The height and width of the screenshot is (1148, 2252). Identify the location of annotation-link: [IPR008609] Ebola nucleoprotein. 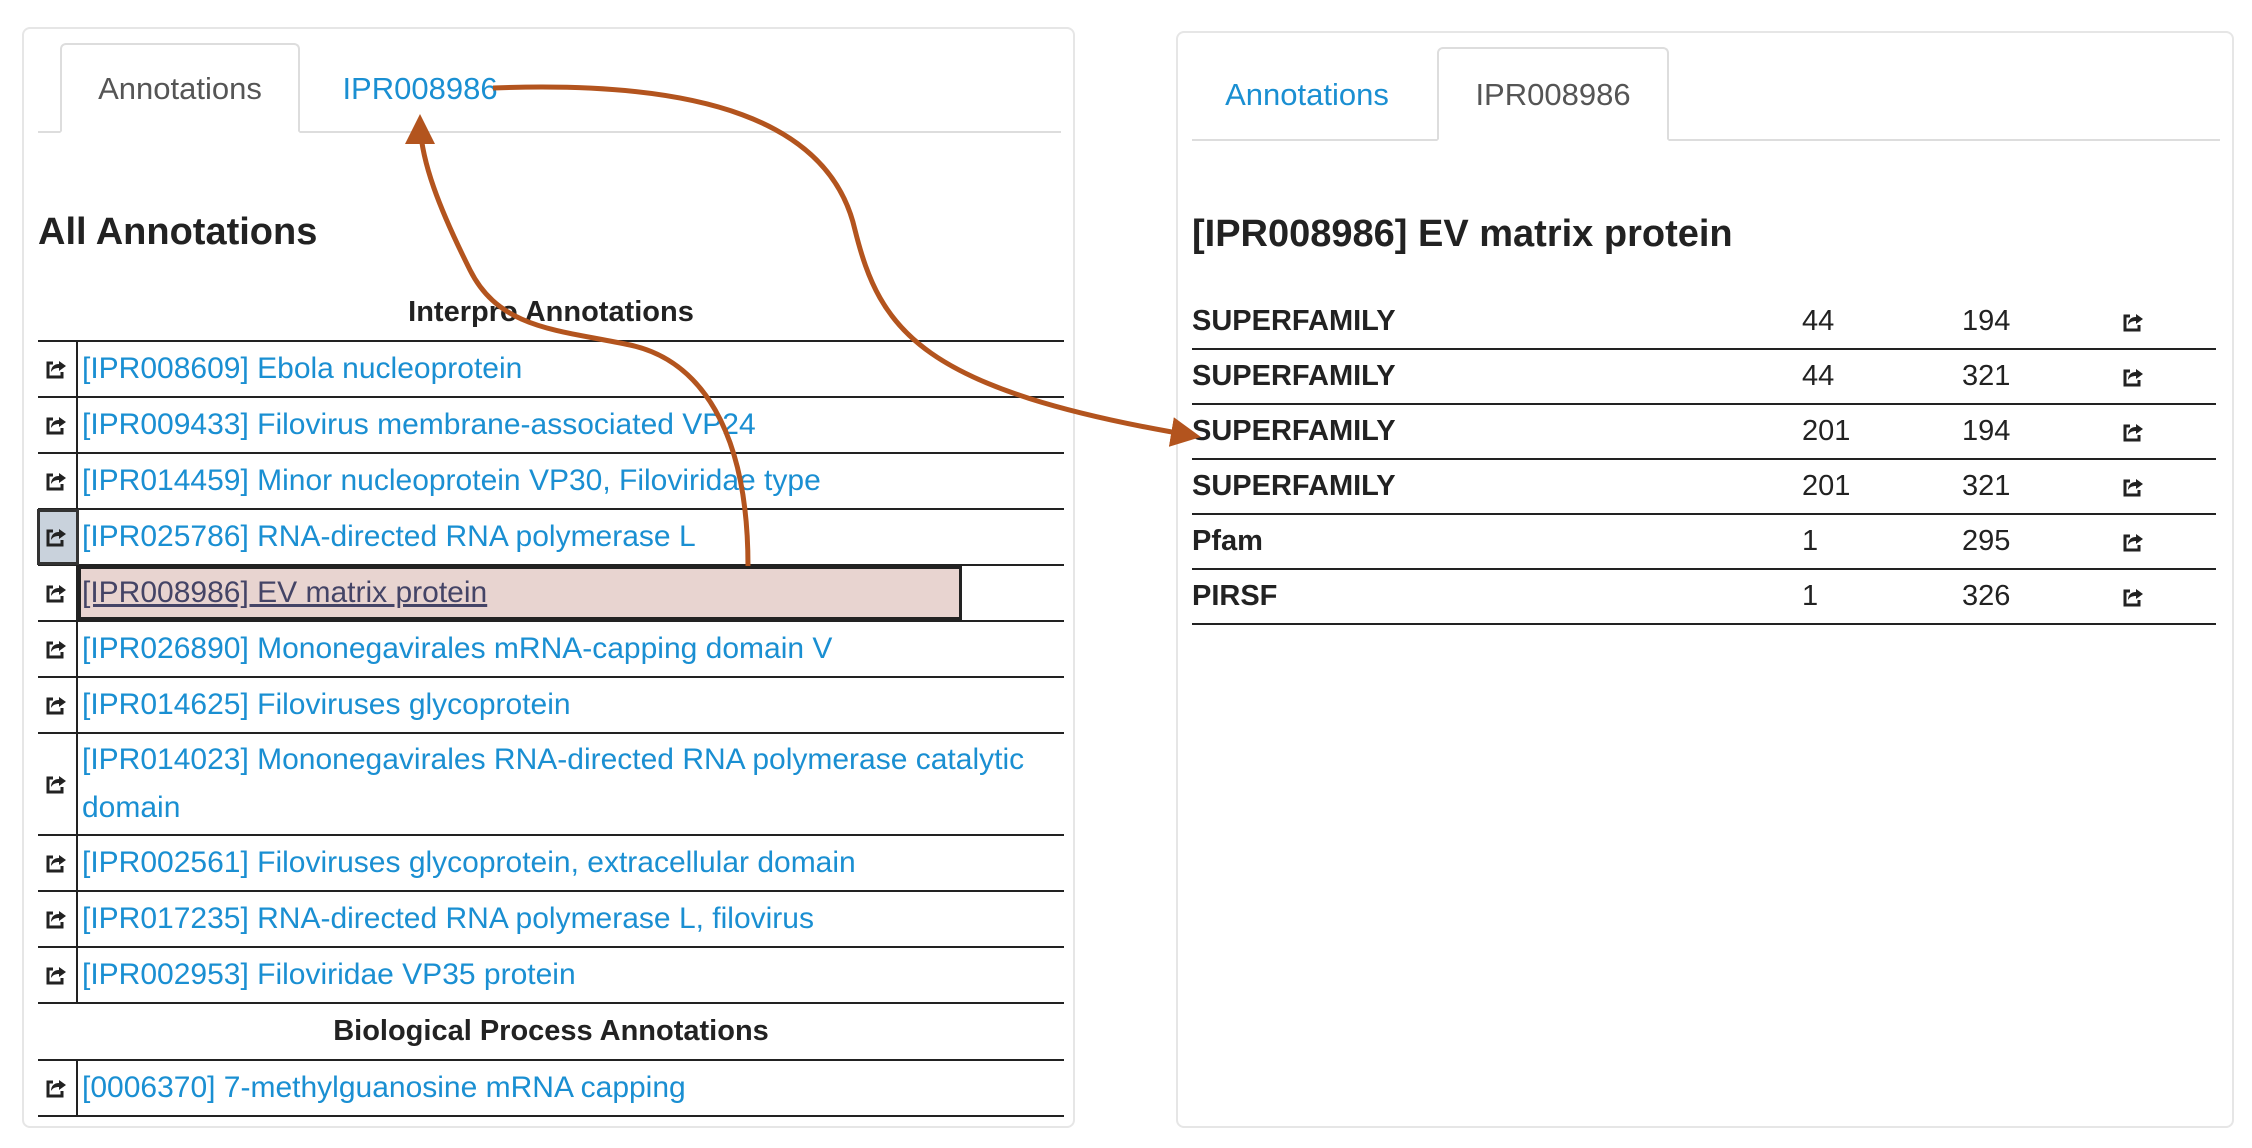
(302, 368).